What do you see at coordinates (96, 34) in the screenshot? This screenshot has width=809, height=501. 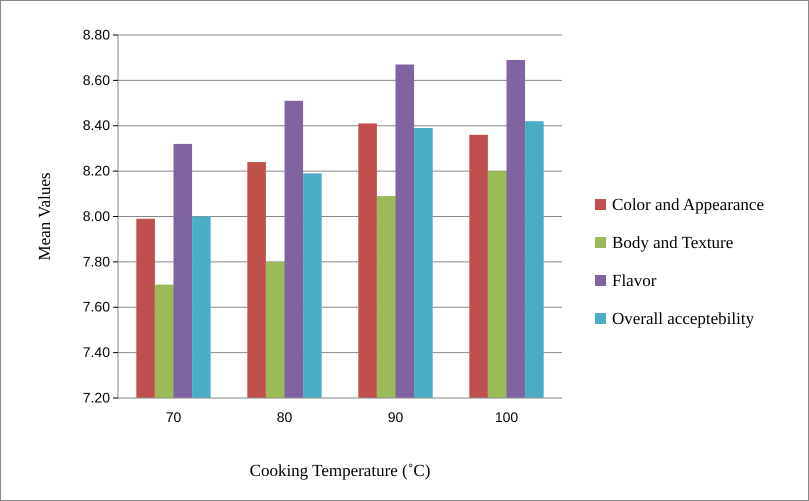 I see `y-tick-label: 8.80` at bounding box center [96, 34].